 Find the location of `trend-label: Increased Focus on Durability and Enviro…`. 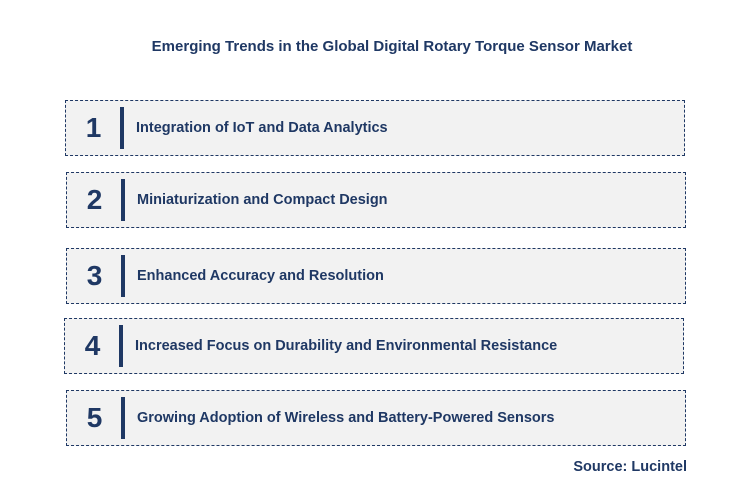

trend-label: Increased Focus on Durability and Enviro… is located at coordinates (346, 346).